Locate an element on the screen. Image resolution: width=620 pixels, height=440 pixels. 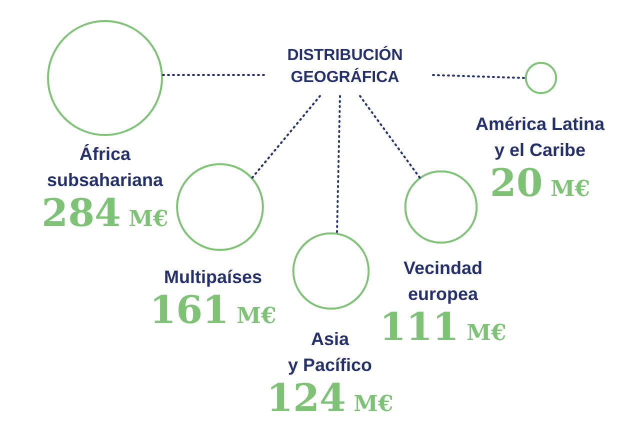
category-label: Asia y Pacífico is located at coordinates (330, 352).